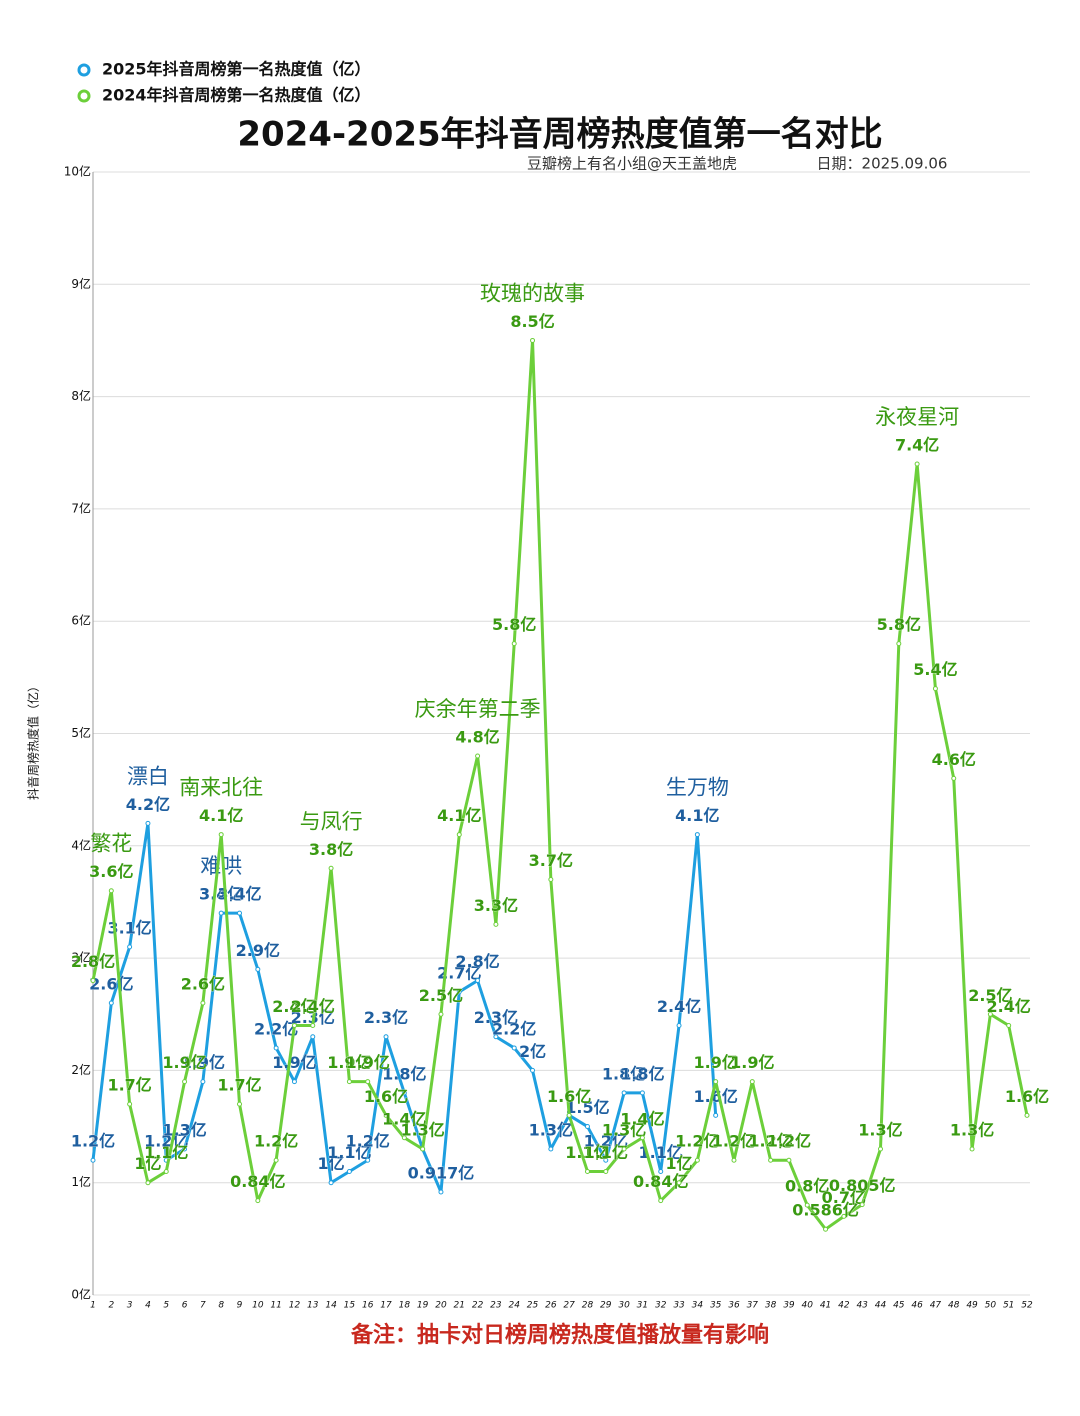  I want to click on data-label: 1.6亿, so click(569, 1096).